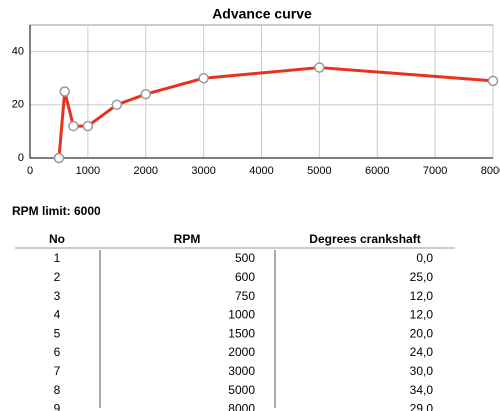  Describe the element at coordinates (56, 211) in the screenshot. I see `rpm-limit: RPM limit: 6000` at that location.